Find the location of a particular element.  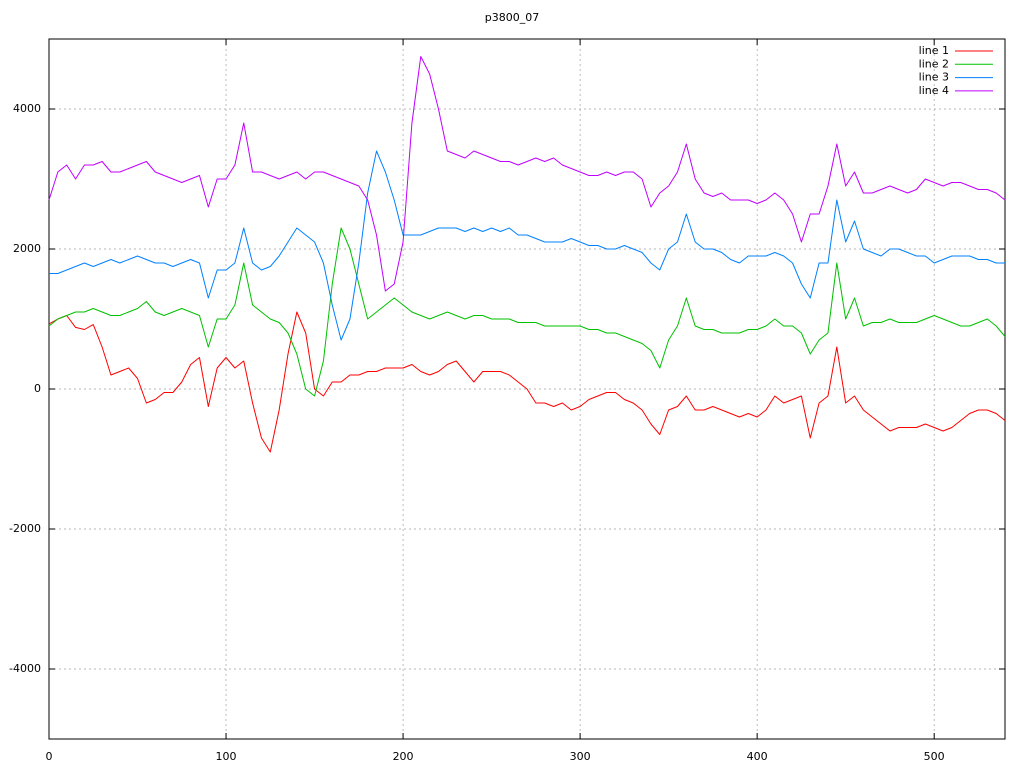

x-tick-label: 100 is located at coordinates (226, 756).